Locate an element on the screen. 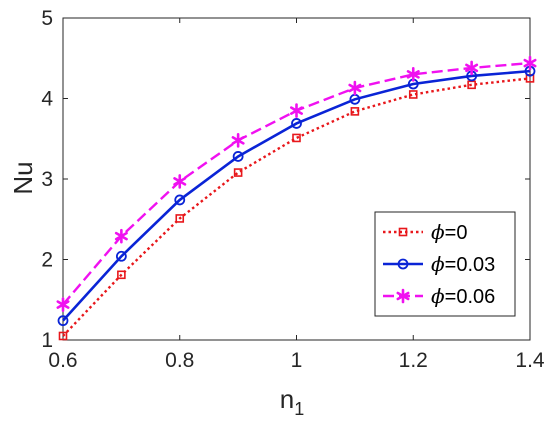 The image size is (550, 425). y-tick-label: 5 is located at coordinates (47, 18).